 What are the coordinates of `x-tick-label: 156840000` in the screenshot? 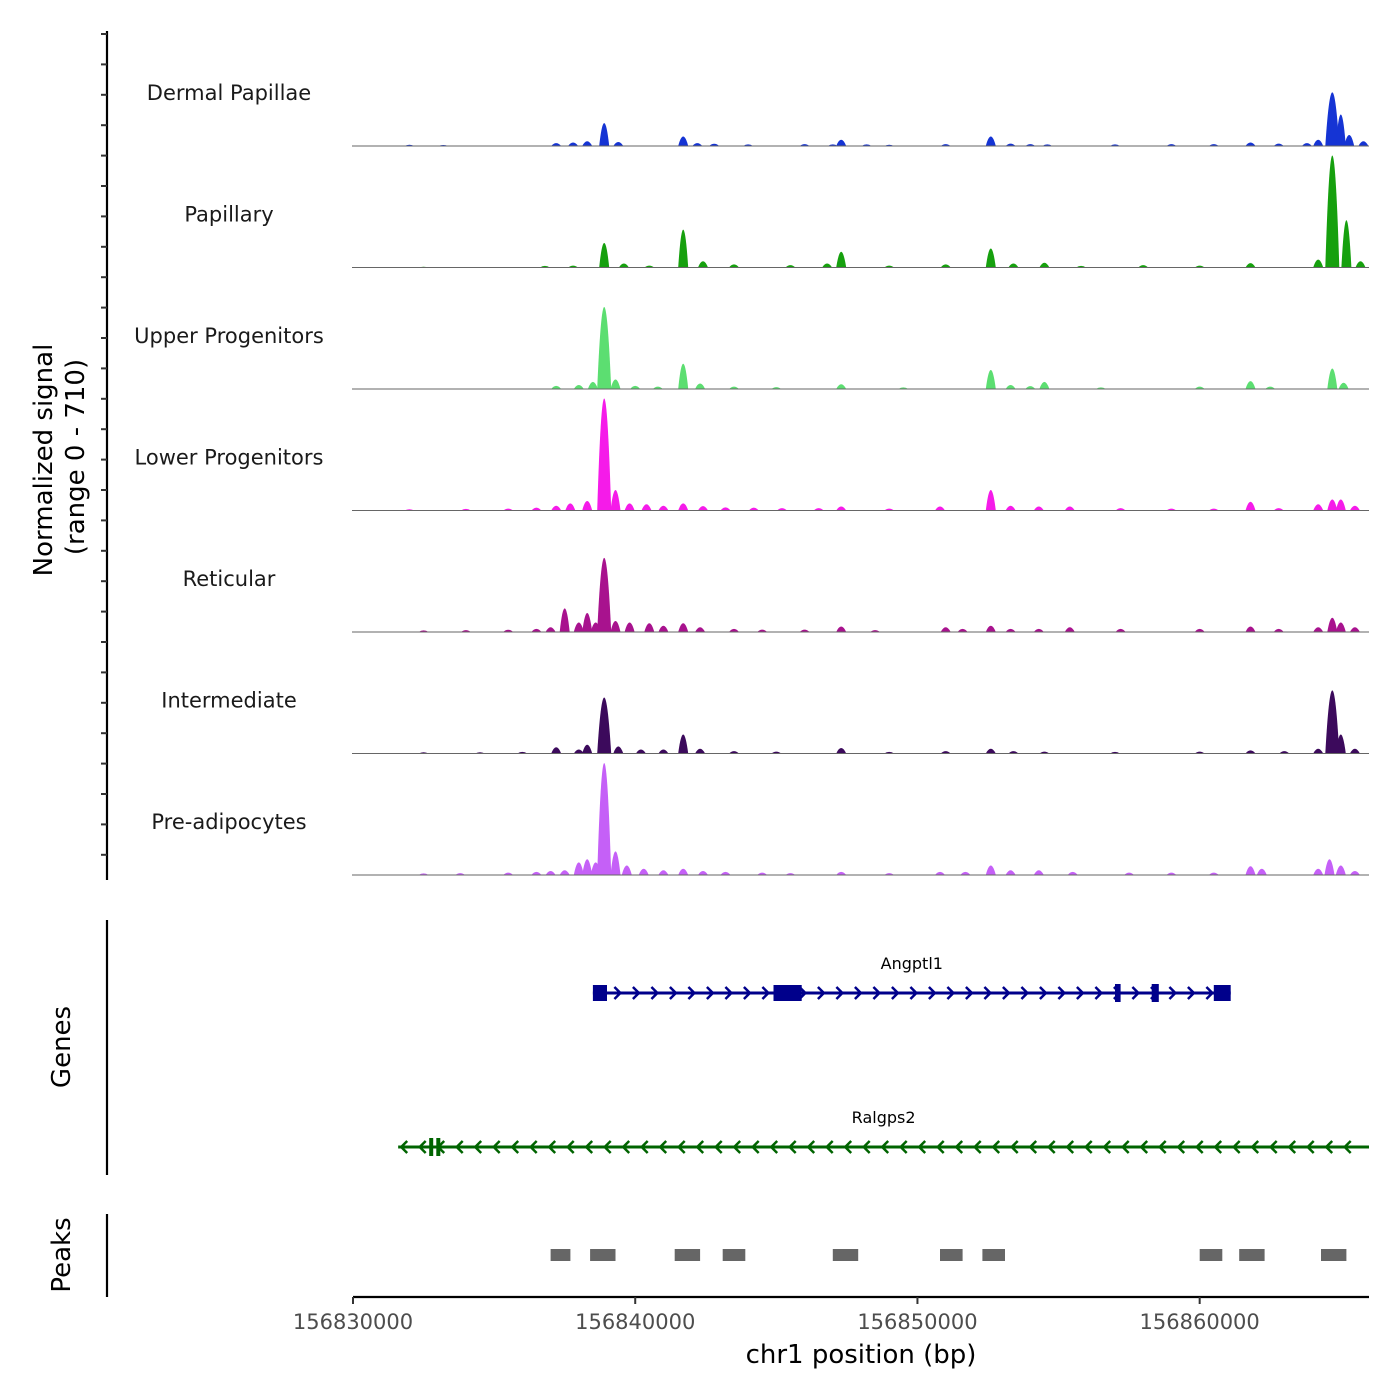 It's located at (635, 1322).